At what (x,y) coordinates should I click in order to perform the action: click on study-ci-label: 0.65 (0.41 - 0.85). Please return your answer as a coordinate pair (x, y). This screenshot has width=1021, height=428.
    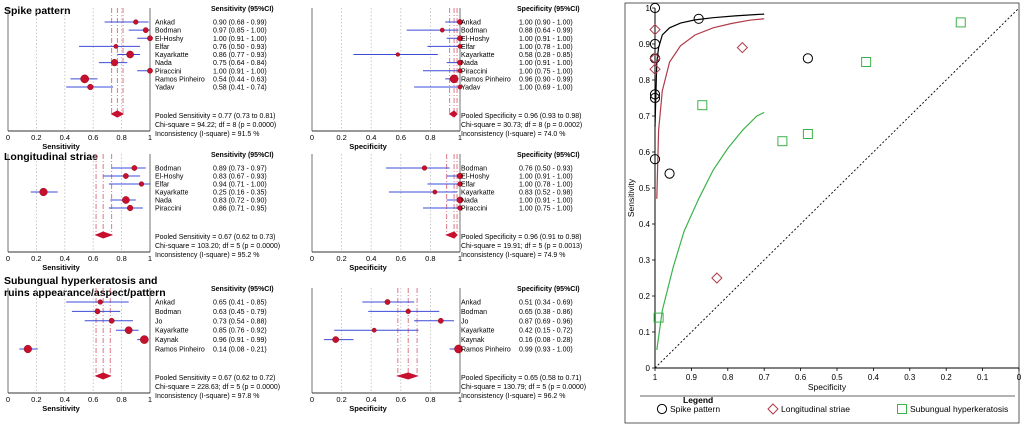
    Looking at the image, I should click on (240, 303).